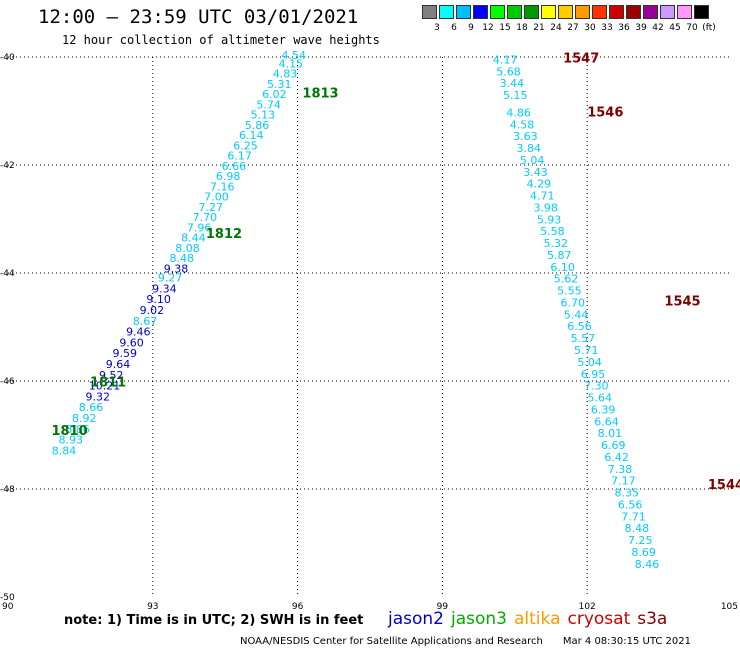 This screenshot has height=650, width=740. I want to click on color-swatch-label: 42, so click(658, 28).